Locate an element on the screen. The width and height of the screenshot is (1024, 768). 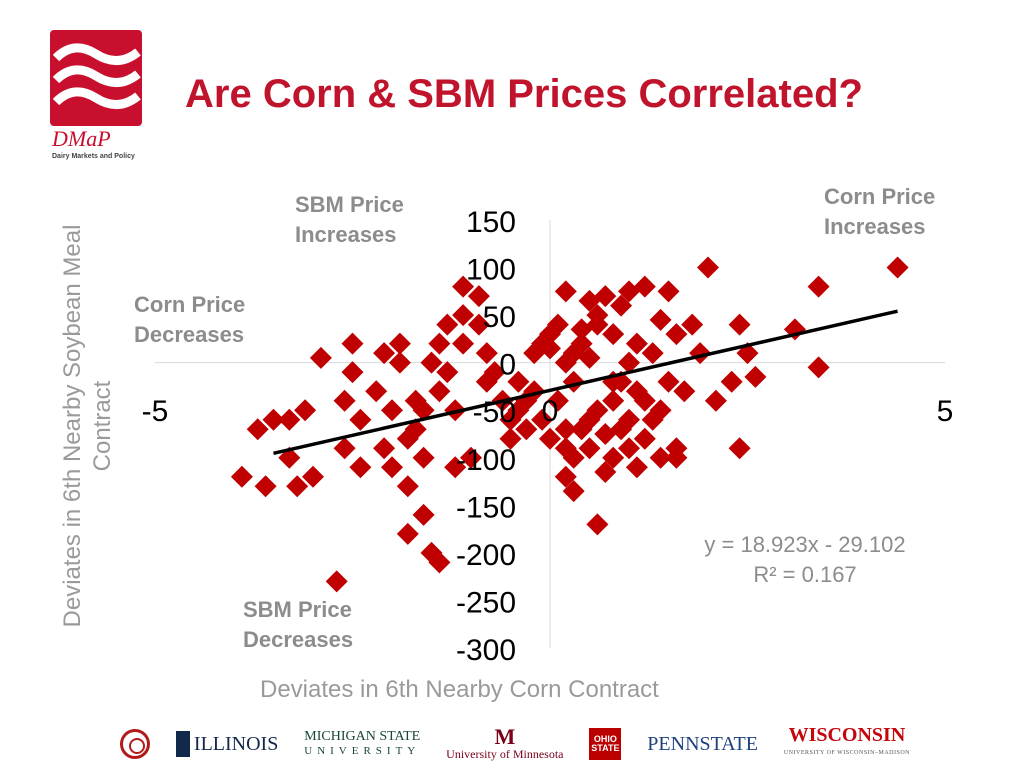
quadrant-label-corn-up: Corn Price Increases is located at coordinates (879, 212).